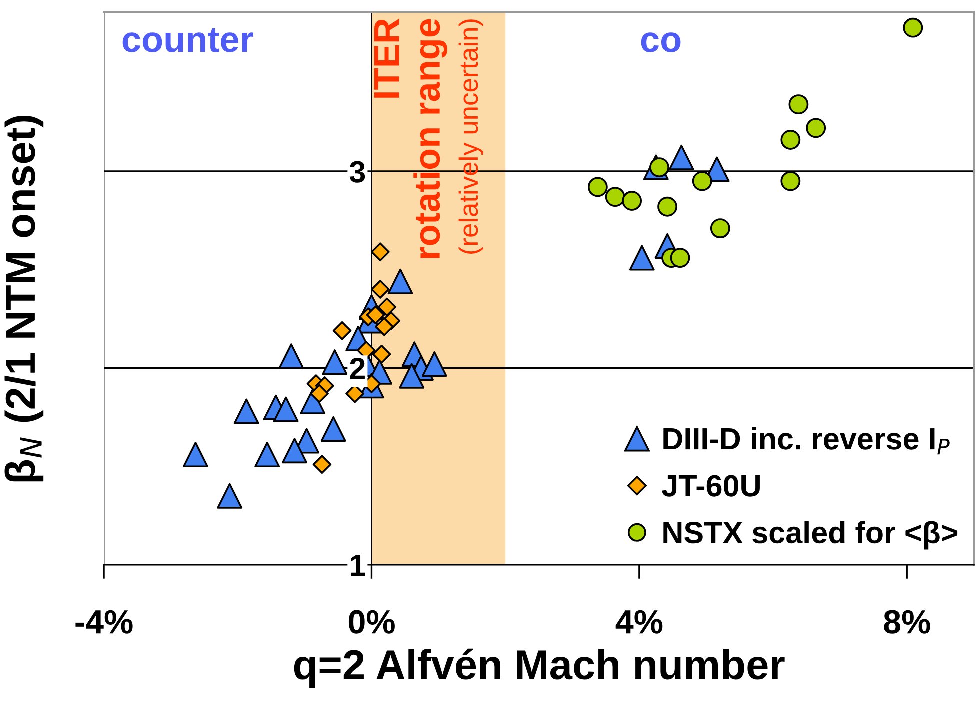 This screenshot has height=712, width=976. I want to click on legend-label: NSTX scaled for <β>, so click(811, 535).